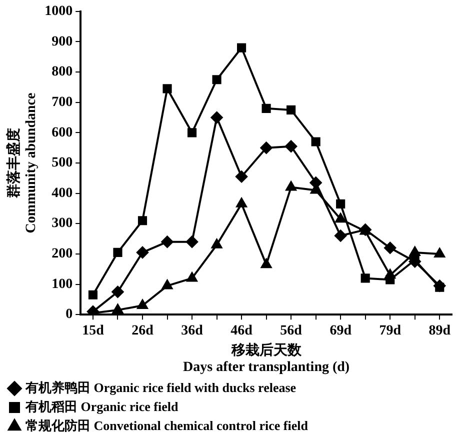 Image resolution: width=459 pixels, height=443 pixels. I want to click on y-tick-label: 1000, so click(58, 12).